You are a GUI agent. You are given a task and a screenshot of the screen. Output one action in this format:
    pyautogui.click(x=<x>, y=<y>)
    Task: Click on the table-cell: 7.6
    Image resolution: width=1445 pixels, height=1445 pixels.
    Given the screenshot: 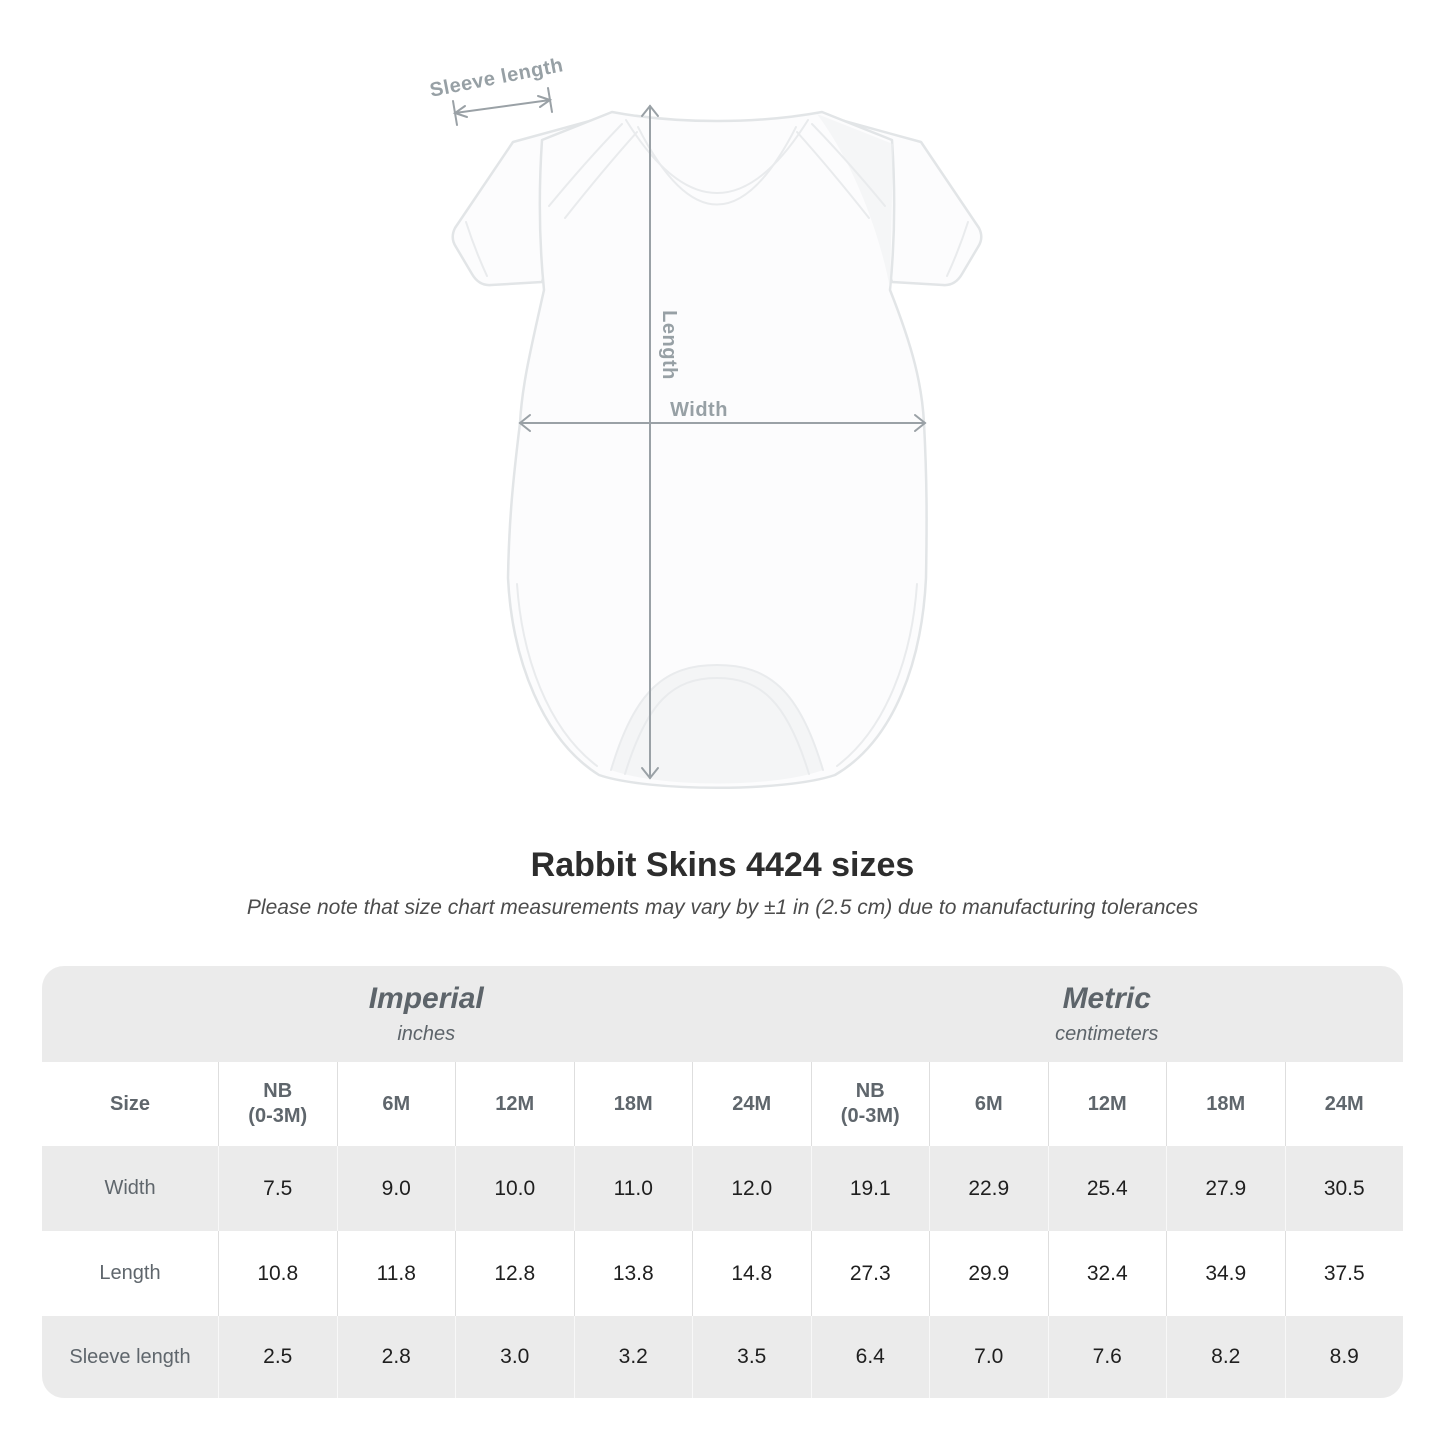 What is the action you would take?
    pyautogui.click(x=1107, y=1357)
    